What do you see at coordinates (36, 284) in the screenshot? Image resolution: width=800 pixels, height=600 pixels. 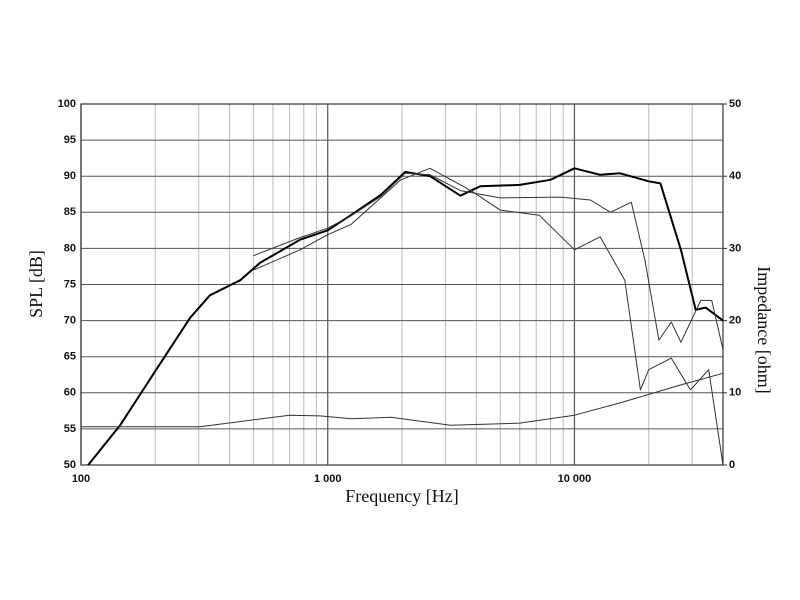 I see `y-axis-title: SPL [dB]` at bounding box center [36, 284].